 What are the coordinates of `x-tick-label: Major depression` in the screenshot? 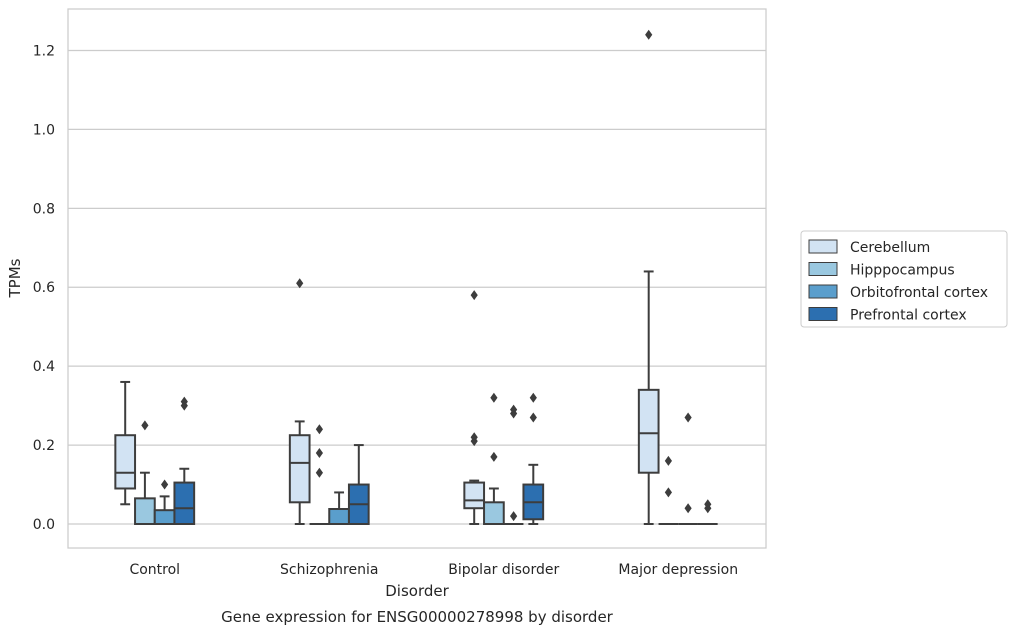 It's located at (678, 570).